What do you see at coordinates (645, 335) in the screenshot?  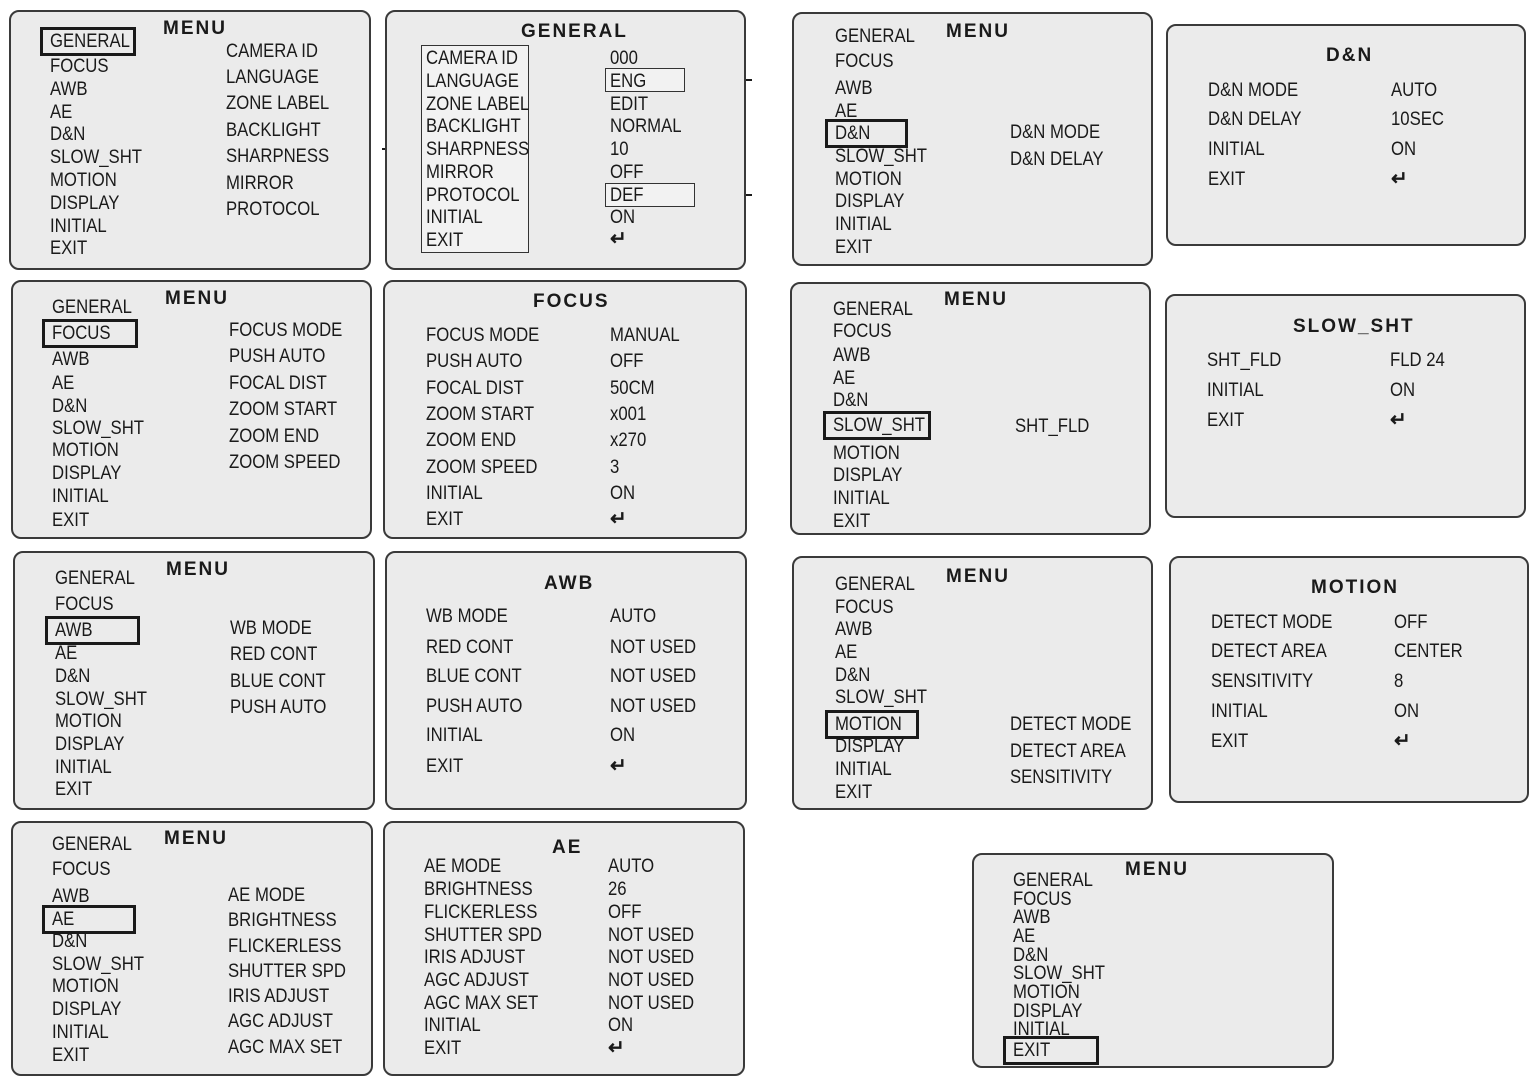 I see `setting-value: MANUAL` at bounding box center [645, 335].